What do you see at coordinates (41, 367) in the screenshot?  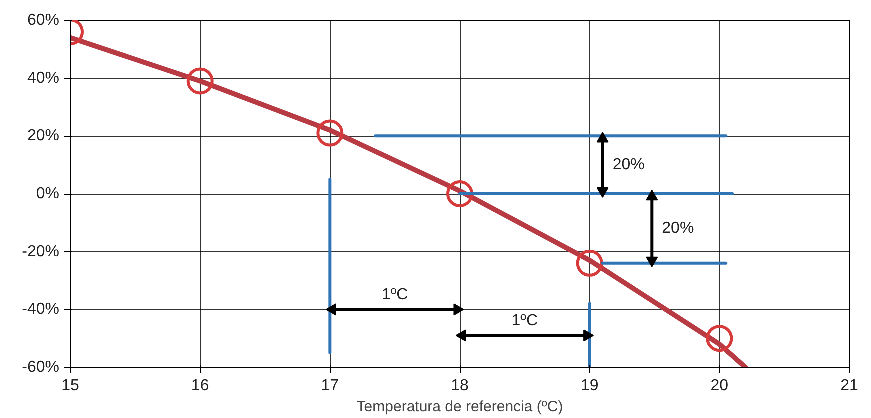 I see `y-tick-label: -60%` at bounding box center [41, 367].